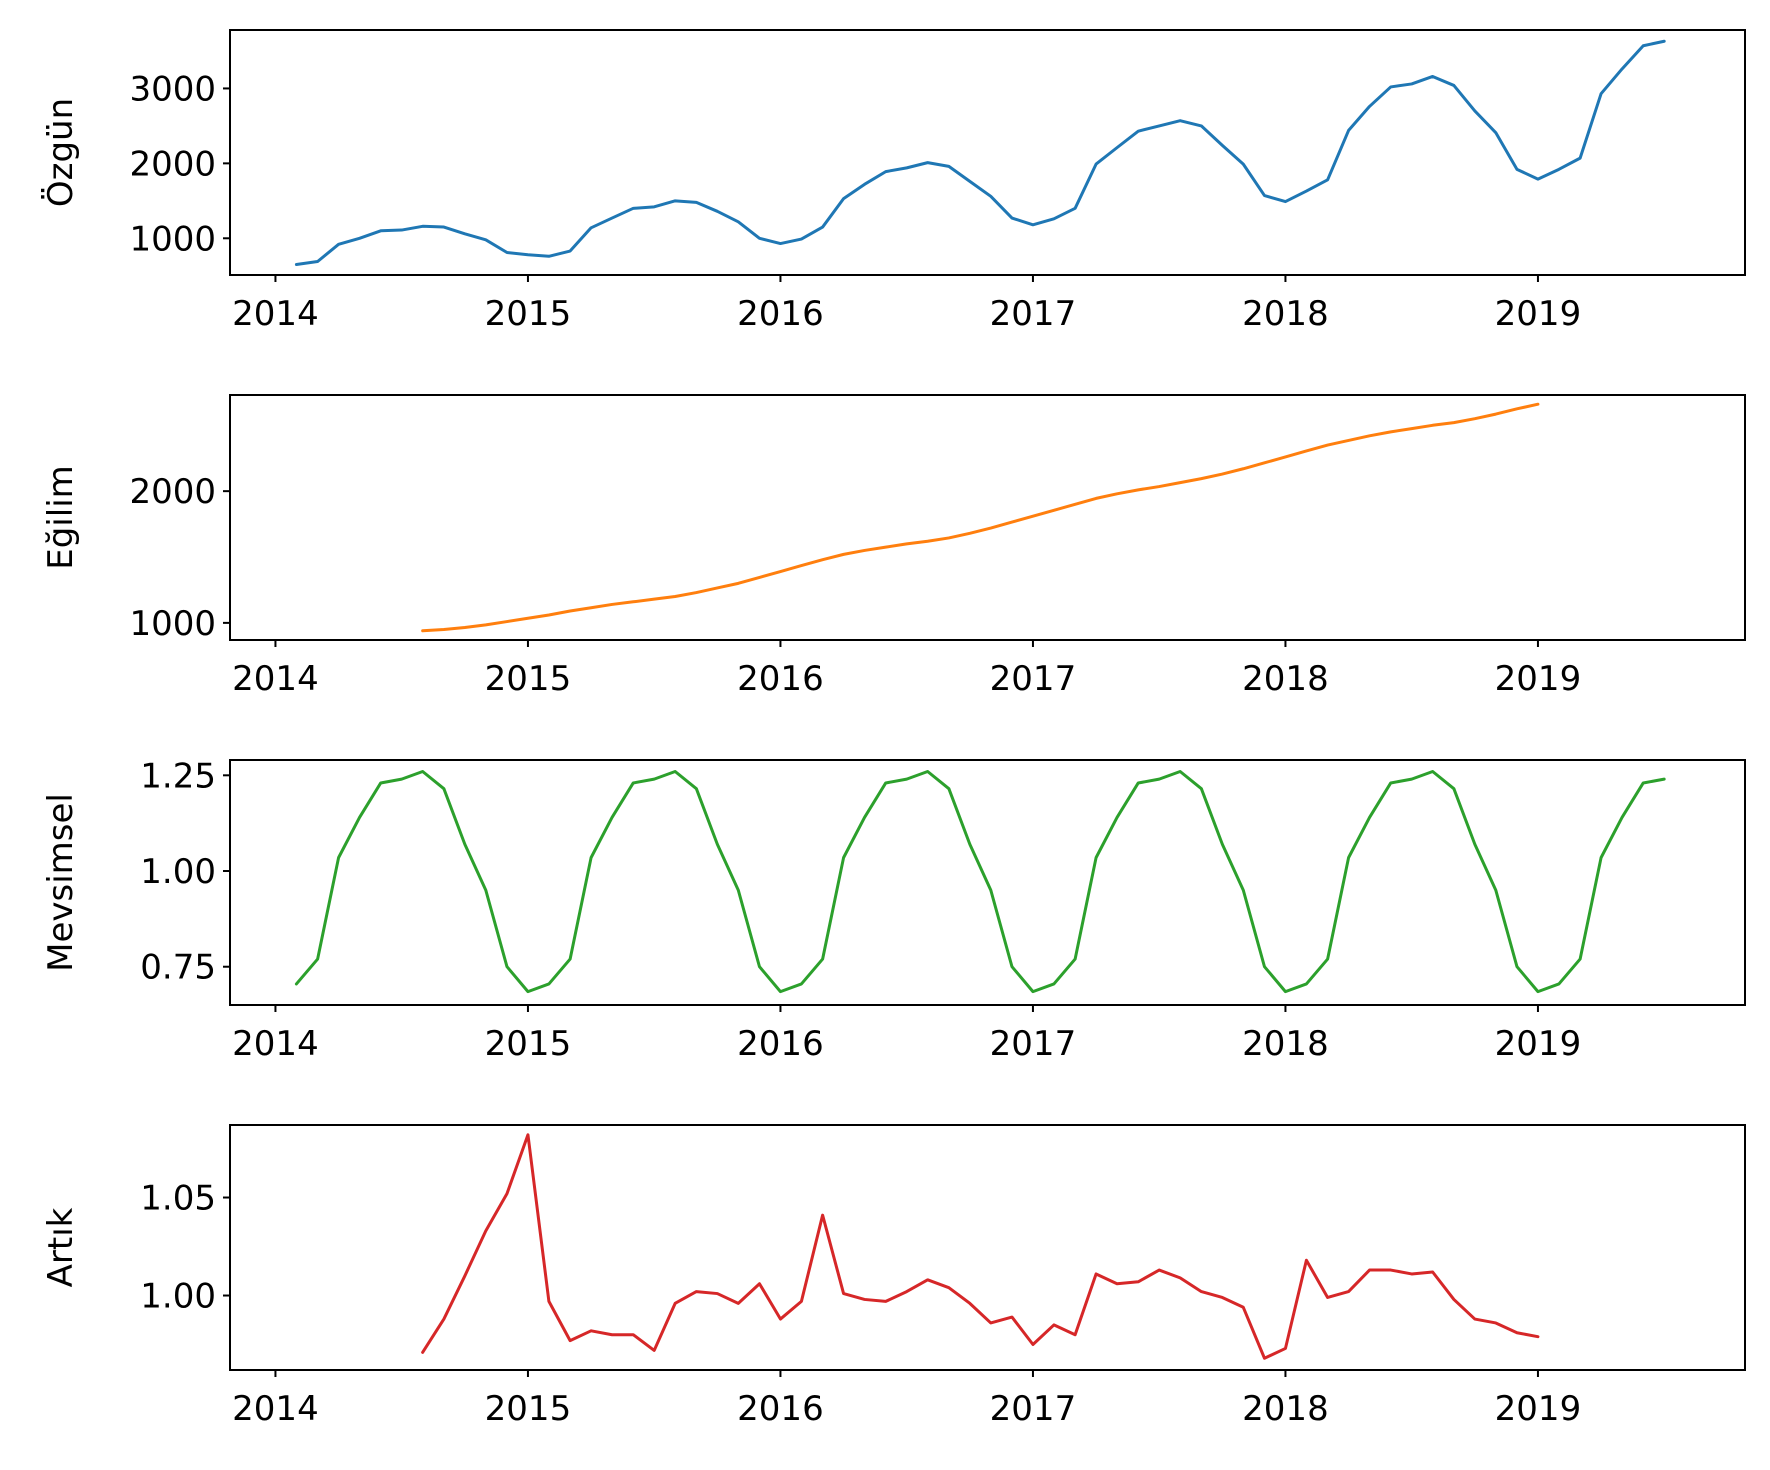  I want to click on y-axis-label: Eğilim, so click(61, 517).